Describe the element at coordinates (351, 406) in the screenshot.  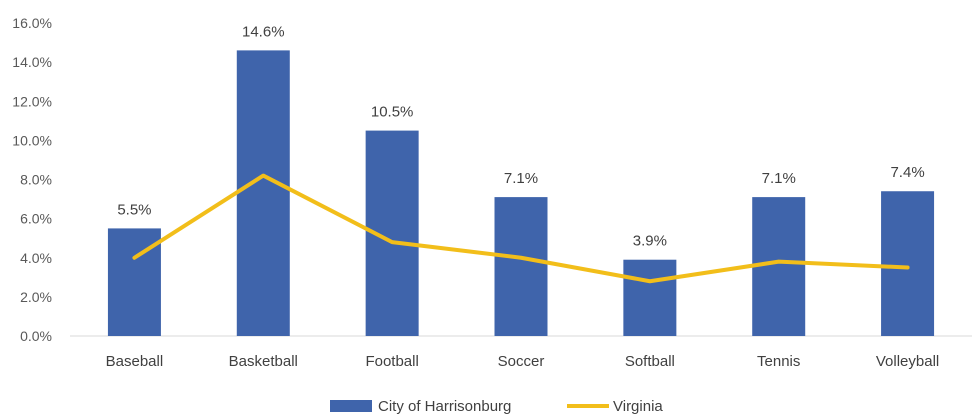
I see `legend-swatch-harrisonburg` at that location.